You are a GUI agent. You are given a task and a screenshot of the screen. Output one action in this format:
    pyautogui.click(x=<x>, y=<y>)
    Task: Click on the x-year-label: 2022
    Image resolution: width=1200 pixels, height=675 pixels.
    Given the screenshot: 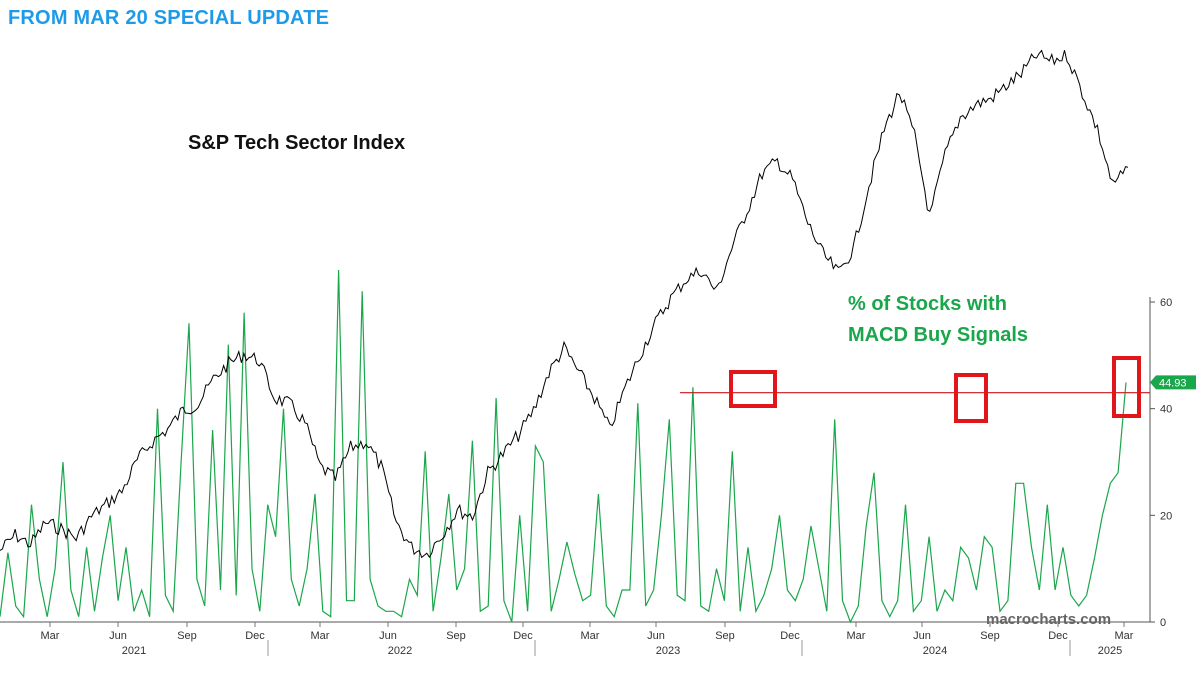 What is the action you would take?
    pyautogui.click(x=400, y=651)
    